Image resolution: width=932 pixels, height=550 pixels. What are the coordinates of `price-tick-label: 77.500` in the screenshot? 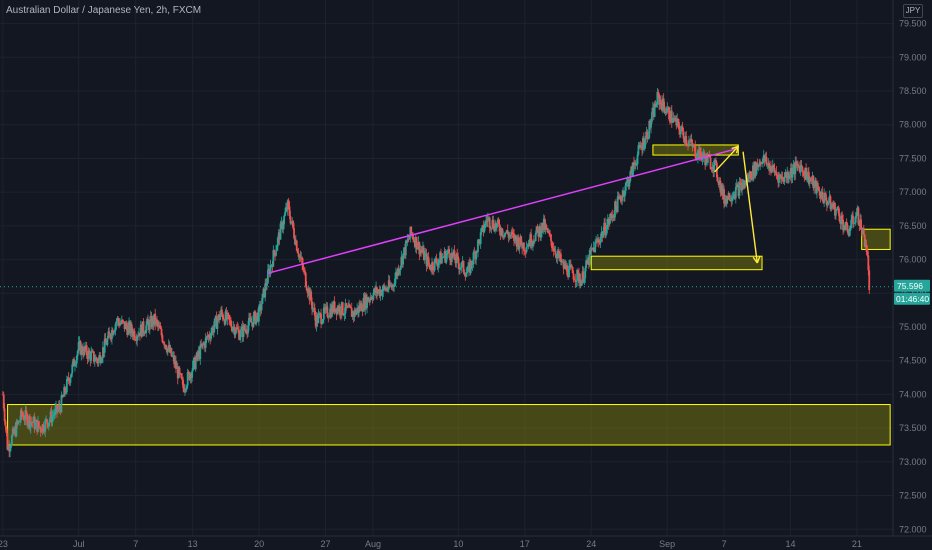 It's located at (913, 158).